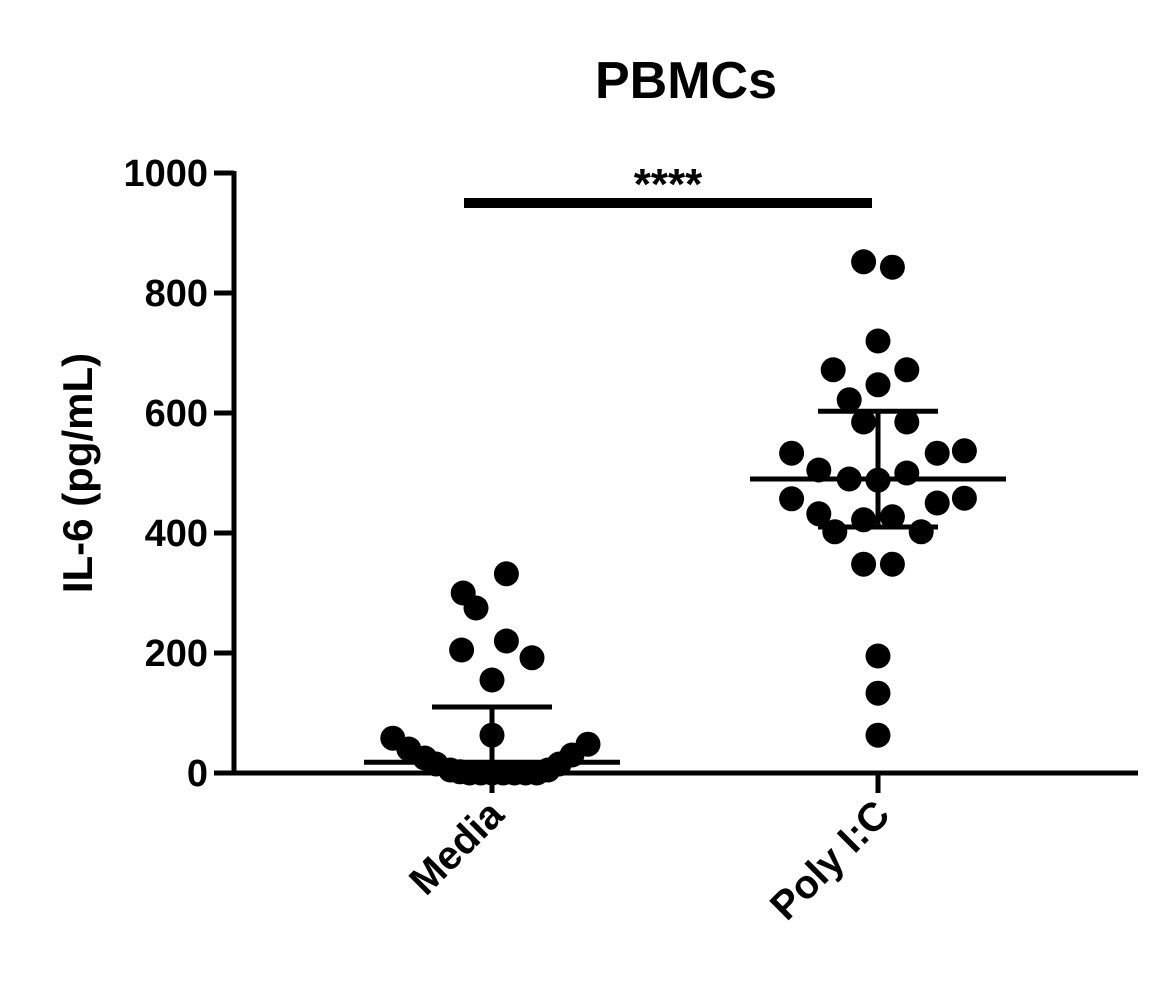 Image resolution: width=1166 pixels, height=1000 pixels. What do you see at coordinates (176, 294) in the screenshot?
I see `y-tick-label: 800` at bounding box center [176, 294].